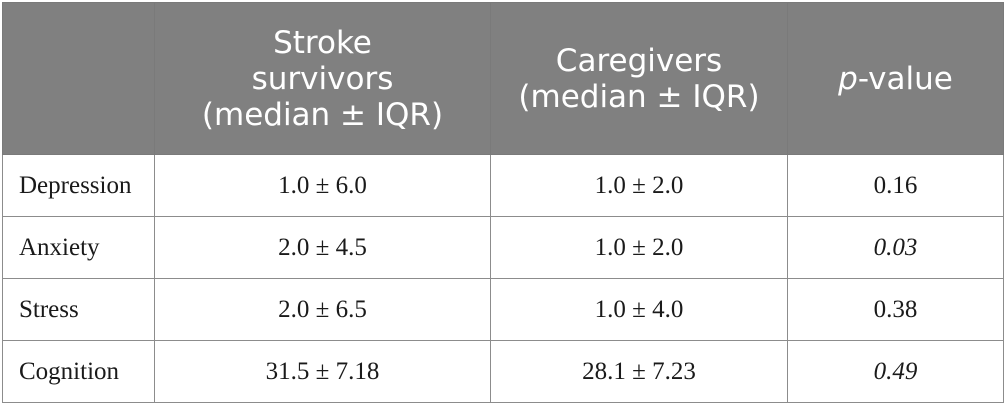 The image size is (1005, 420). Describe the element at coordinates (905, 78) in the screenshot. I see `header-p-suffix: -value` at that location.